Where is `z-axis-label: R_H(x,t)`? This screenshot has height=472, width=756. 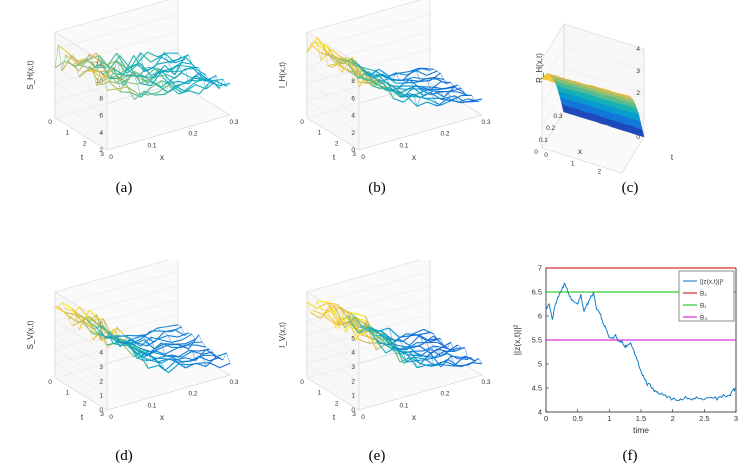 z-axis-label: R_H(x,t) is located at coordinates (539, 68).